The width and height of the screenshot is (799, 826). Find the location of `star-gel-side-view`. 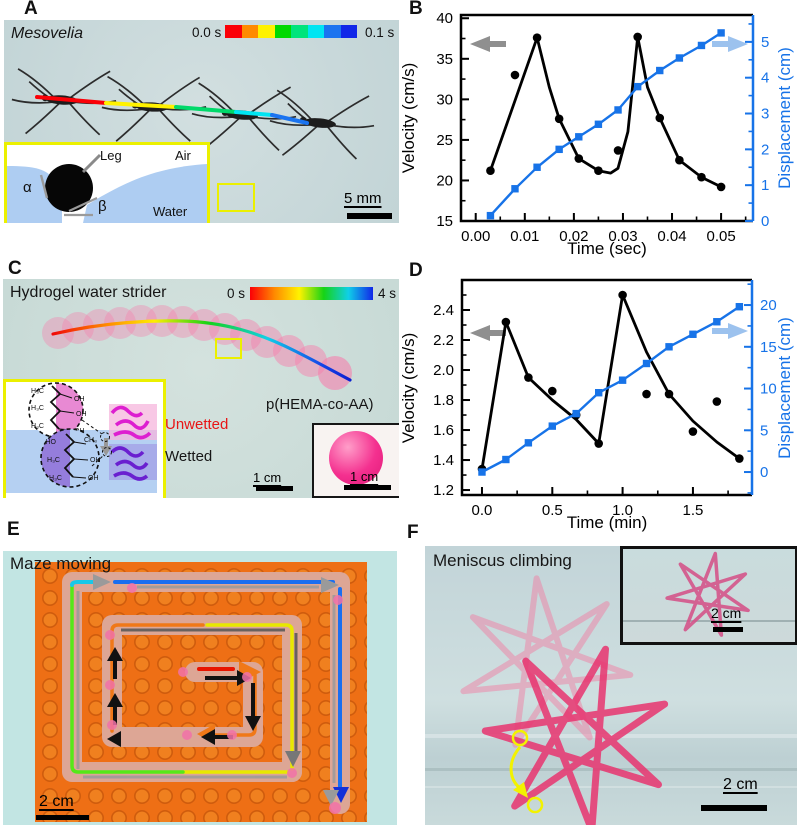

star-gel-side-view is located at coordinates (707, 594).